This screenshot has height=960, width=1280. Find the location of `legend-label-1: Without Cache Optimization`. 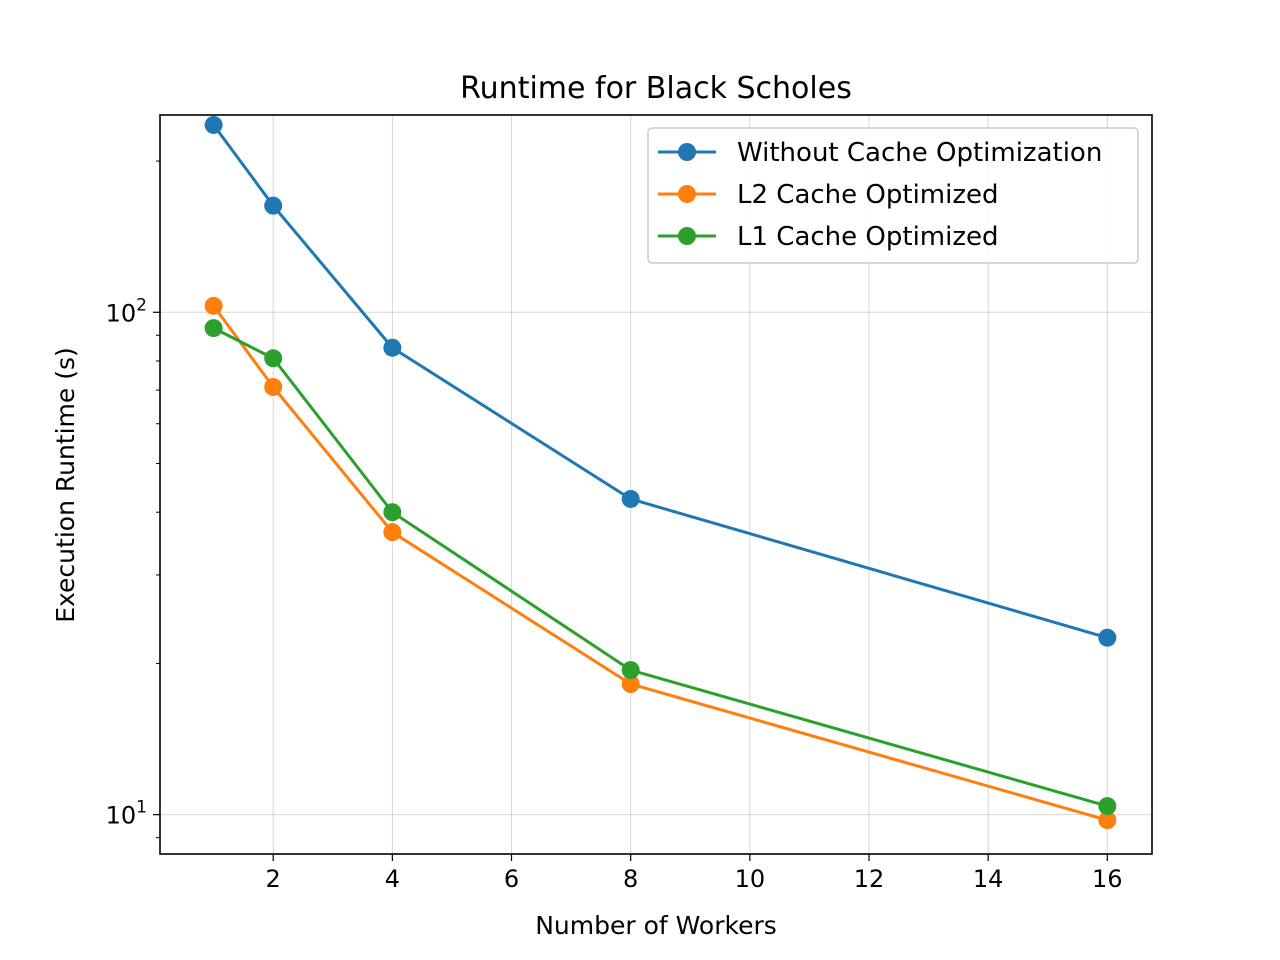

legend-label-1: Without Cache Optimization is located at coordinates (919, 153).